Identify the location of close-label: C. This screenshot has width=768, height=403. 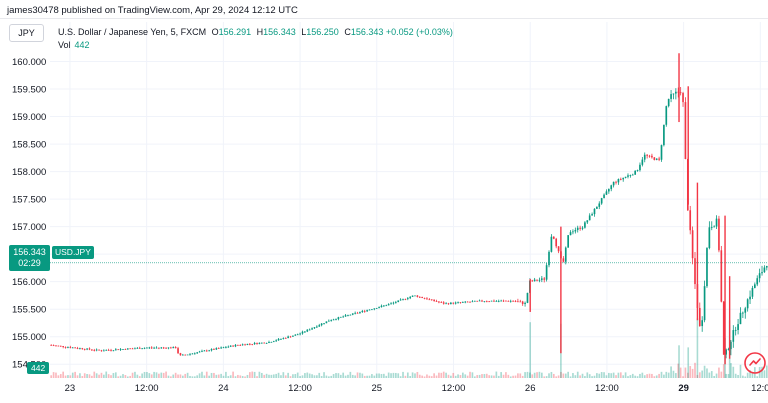
(347, 32).